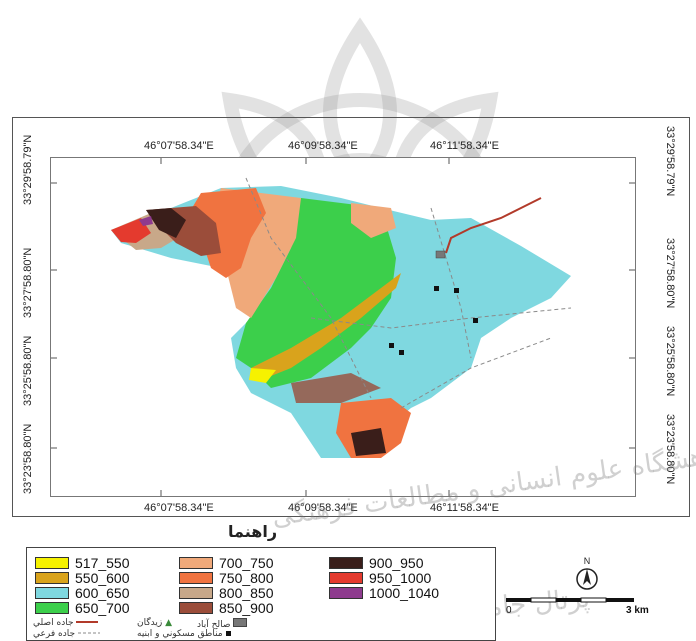 The width and height of the screenshot is (696, 641). What do you see at coordinates (336, 388) in the screenshot?
I see `zone-west-ridge` at bounding box center [336, 388].